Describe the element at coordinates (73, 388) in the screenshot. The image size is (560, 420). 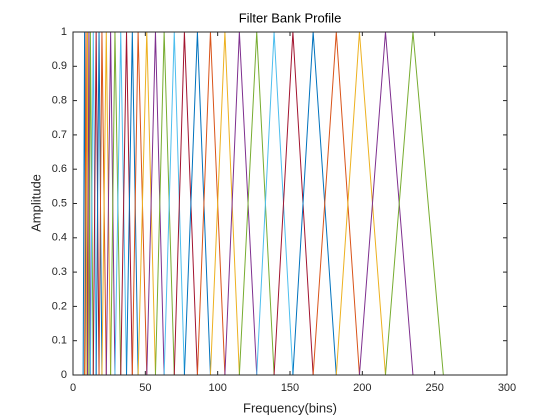
I see `x-tick-label: 0` at that location.